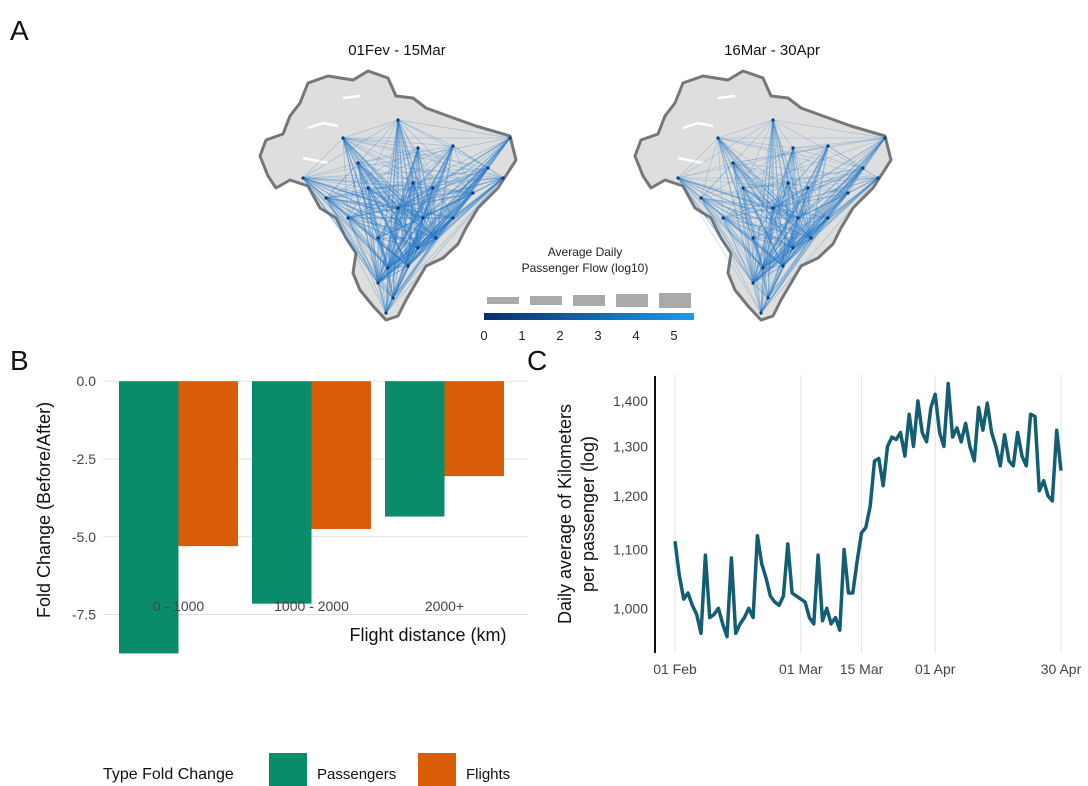 This screenshot has width=1088, height=786. I want to click on line-chart-x-tick-label: 15 Mar, so click(862, 669).